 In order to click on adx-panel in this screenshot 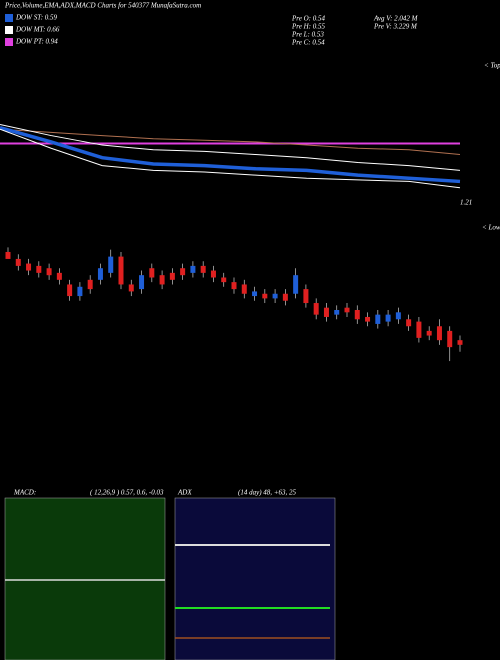, I will do `click(255, 578)`.